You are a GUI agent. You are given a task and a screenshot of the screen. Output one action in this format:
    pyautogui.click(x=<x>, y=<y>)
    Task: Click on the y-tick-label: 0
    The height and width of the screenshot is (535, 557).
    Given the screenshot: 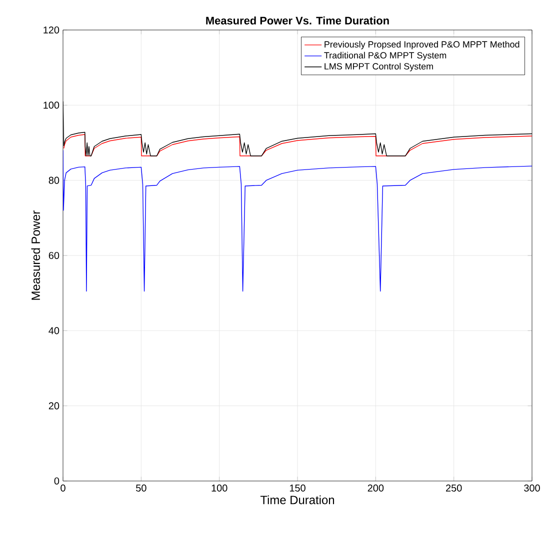 What is the action you would take?
    pyautogui.click(x=57, y=481)
    